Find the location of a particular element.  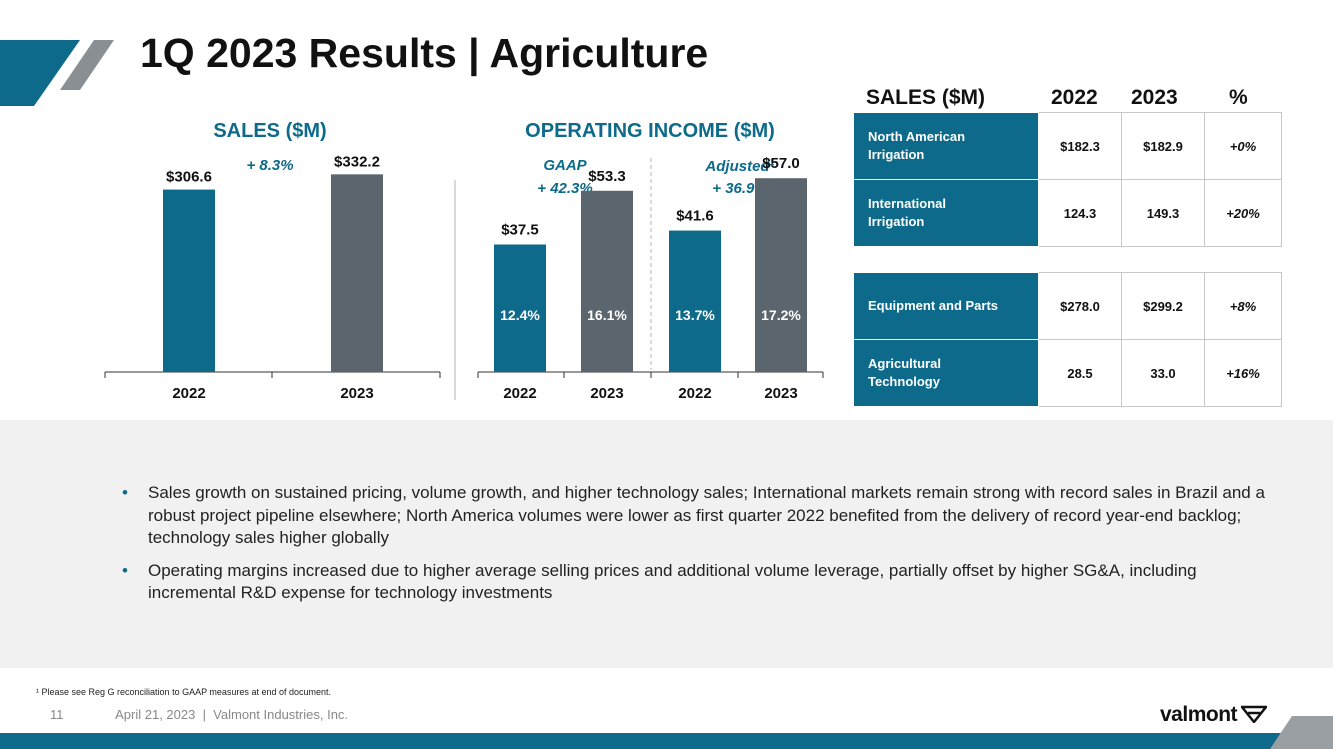

segment-label: North American Irrigation is located at coordinates (946, 146).